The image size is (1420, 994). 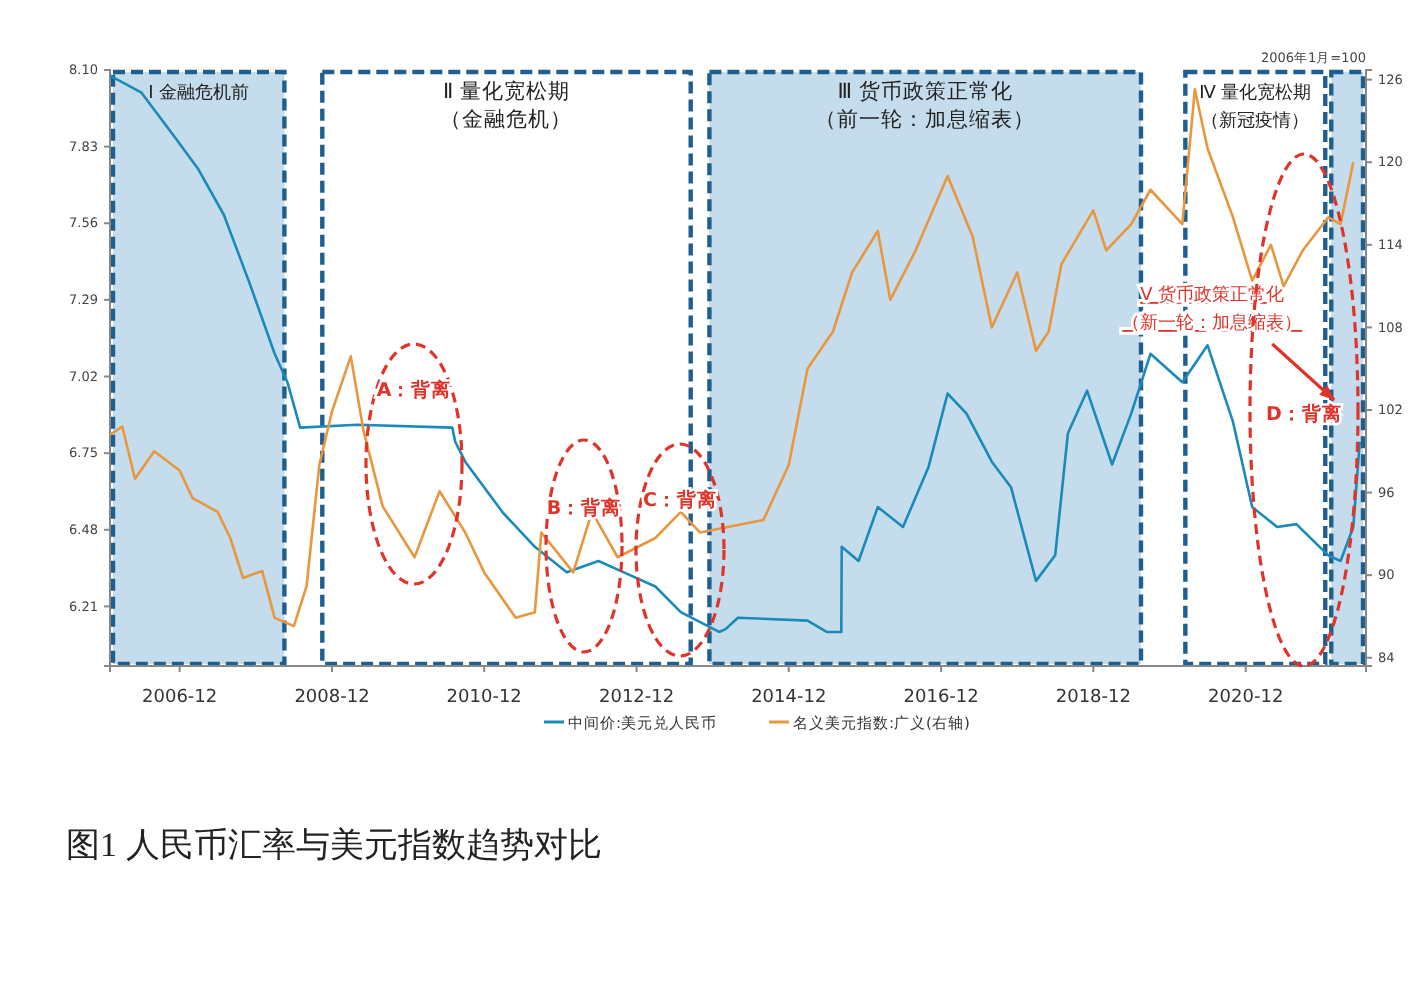 What do you see at coordinates (941, 698) in the screenshot?
I see `x-tick-label: 2016-12` at bounding box center [941, 698].